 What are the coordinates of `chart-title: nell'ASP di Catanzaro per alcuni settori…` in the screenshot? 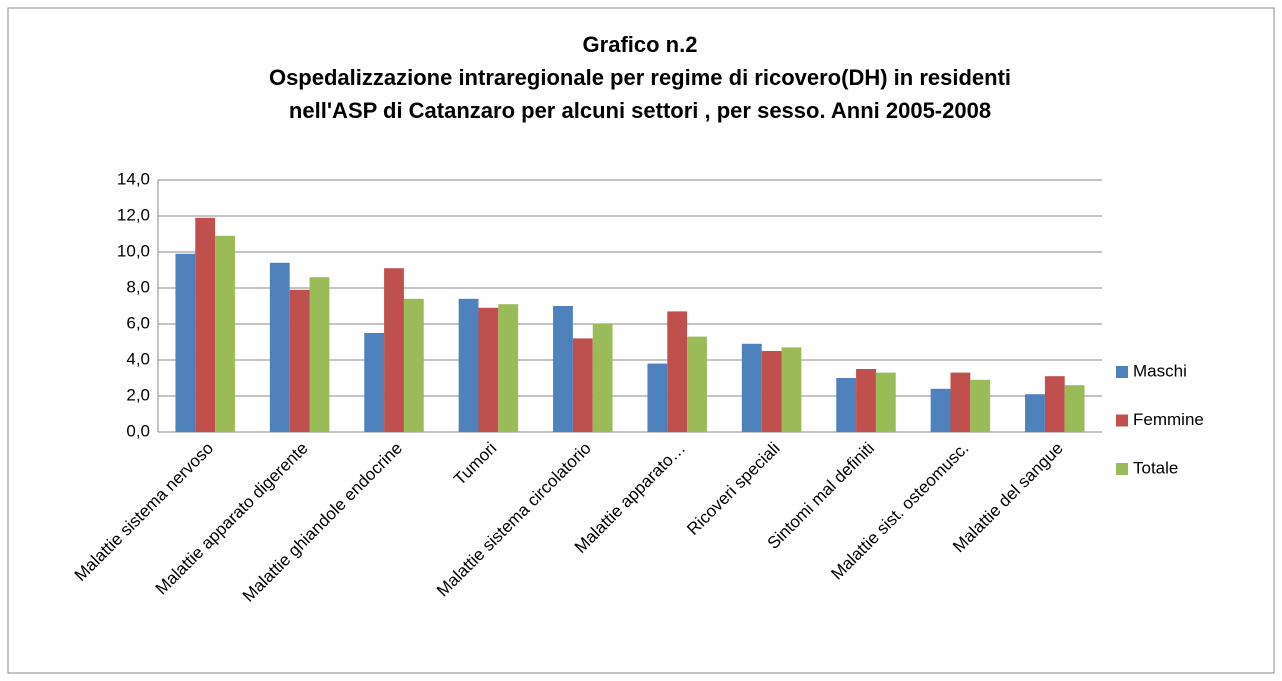 It's located at (640, 110).